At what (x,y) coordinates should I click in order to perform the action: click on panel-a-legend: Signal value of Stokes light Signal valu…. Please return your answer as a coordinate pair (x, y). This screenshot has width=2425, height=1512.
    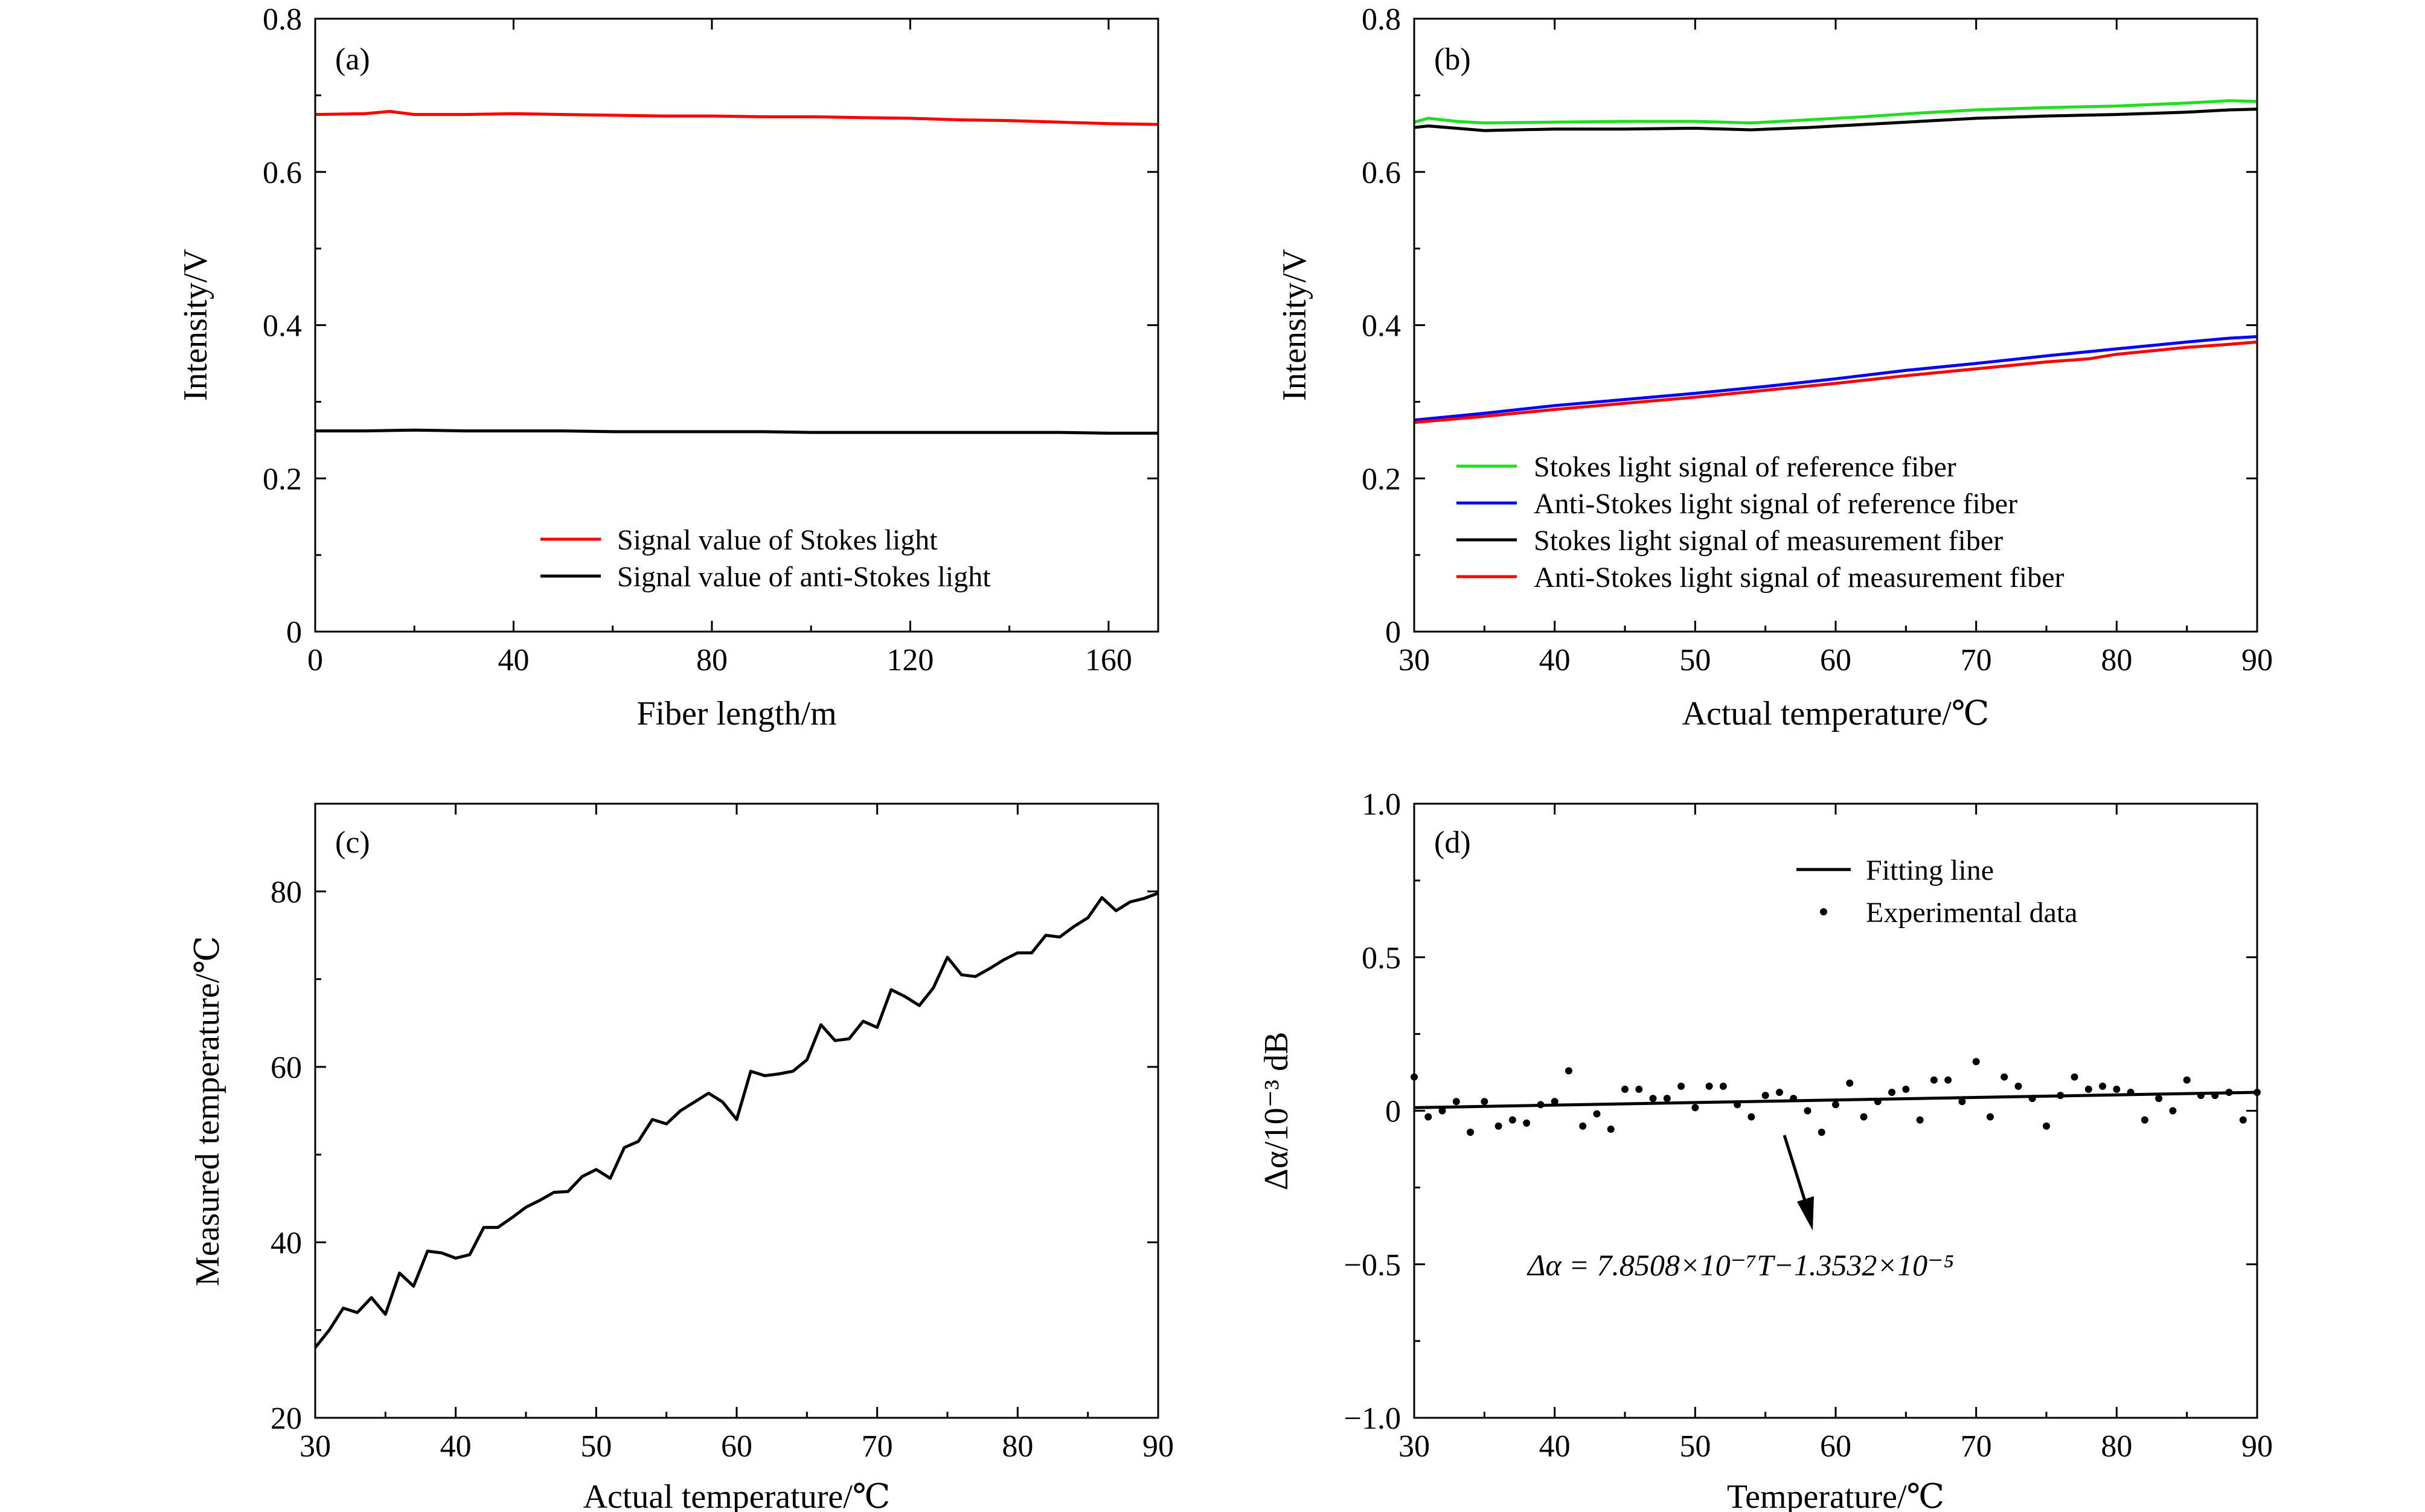
    Looking at the image, I should click on (765, 558).